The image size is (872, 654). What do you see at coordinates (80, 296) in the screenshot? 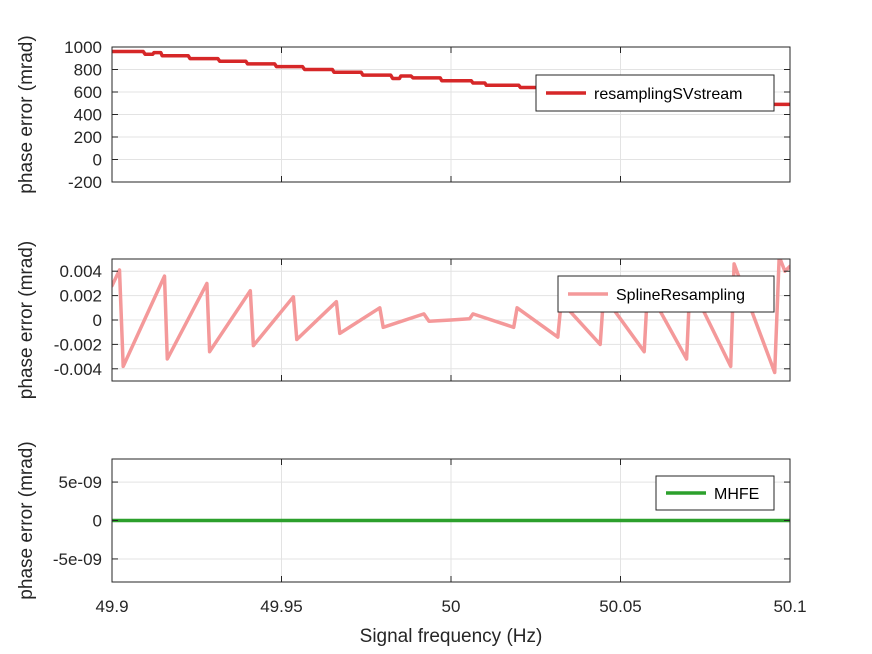
I see `y-tick-label: 0.002` at bounding box center [80, 296].